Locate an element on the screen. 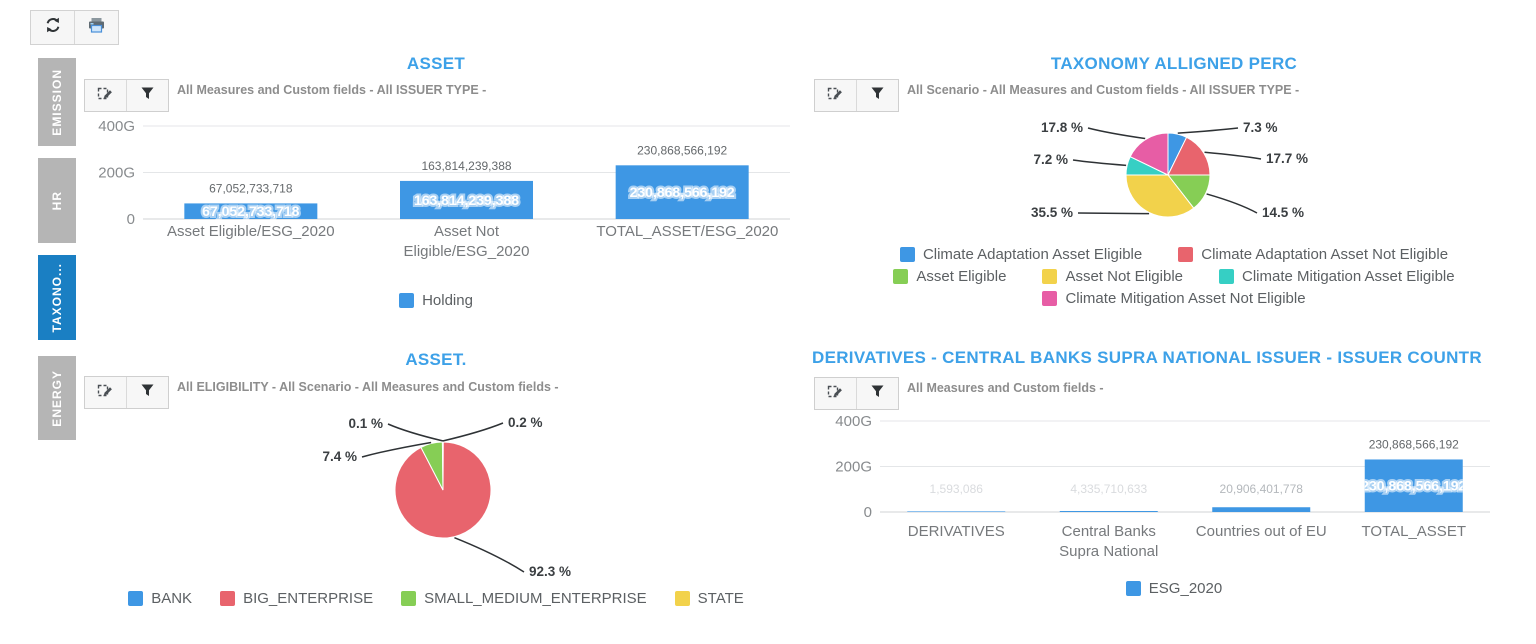  chart-title: ASSET is located at coordinates (436, 63).